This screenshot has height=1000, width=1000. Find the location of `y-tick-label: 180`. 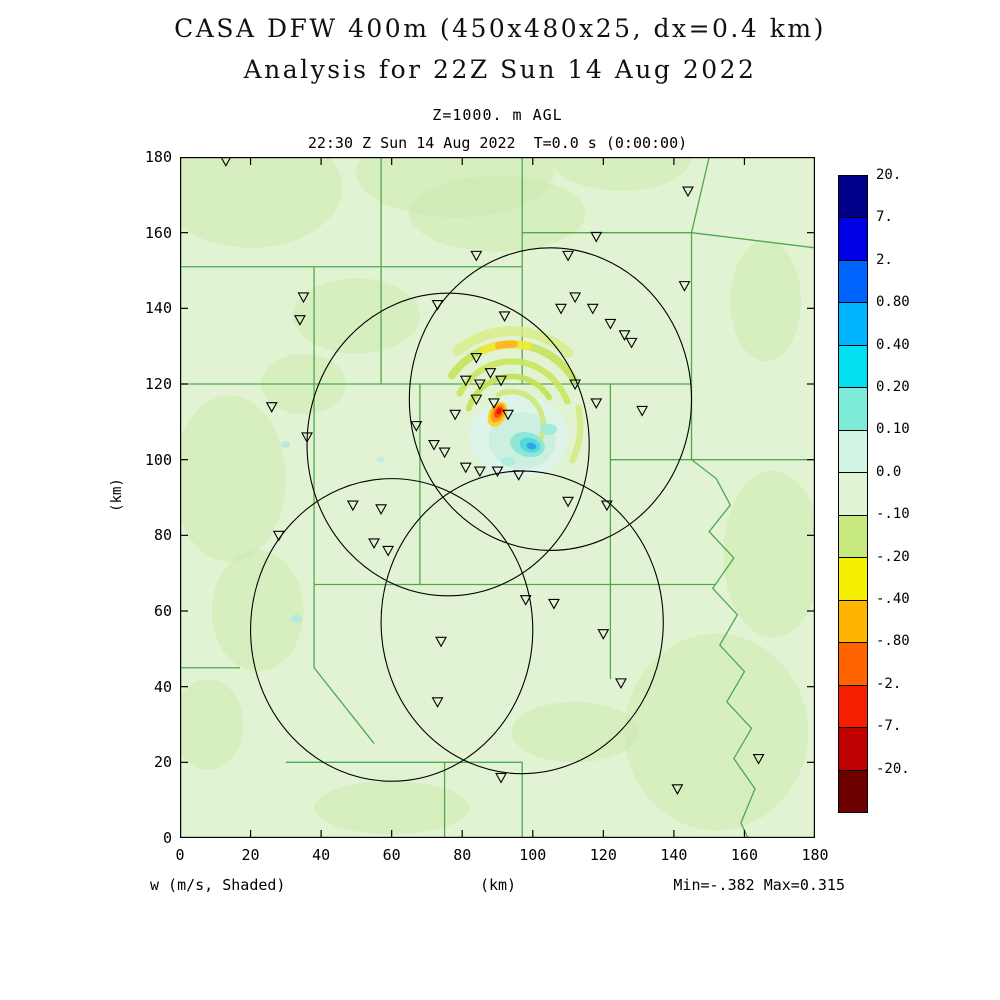

y-tick-label: 180 is located at coordinates (158, 157).